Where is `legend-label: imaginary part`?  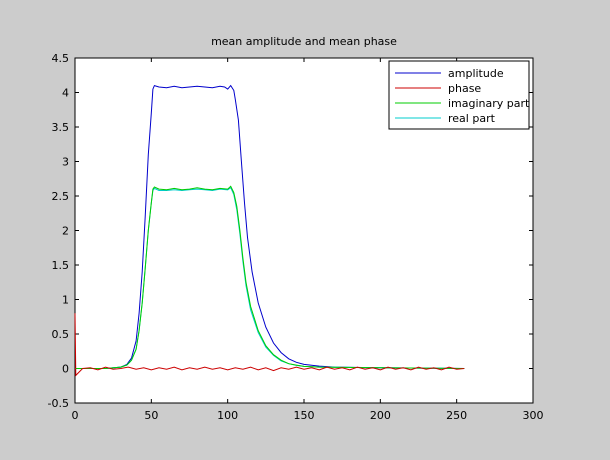
legend-label: imaginary part is located at coordinates (489, 103).